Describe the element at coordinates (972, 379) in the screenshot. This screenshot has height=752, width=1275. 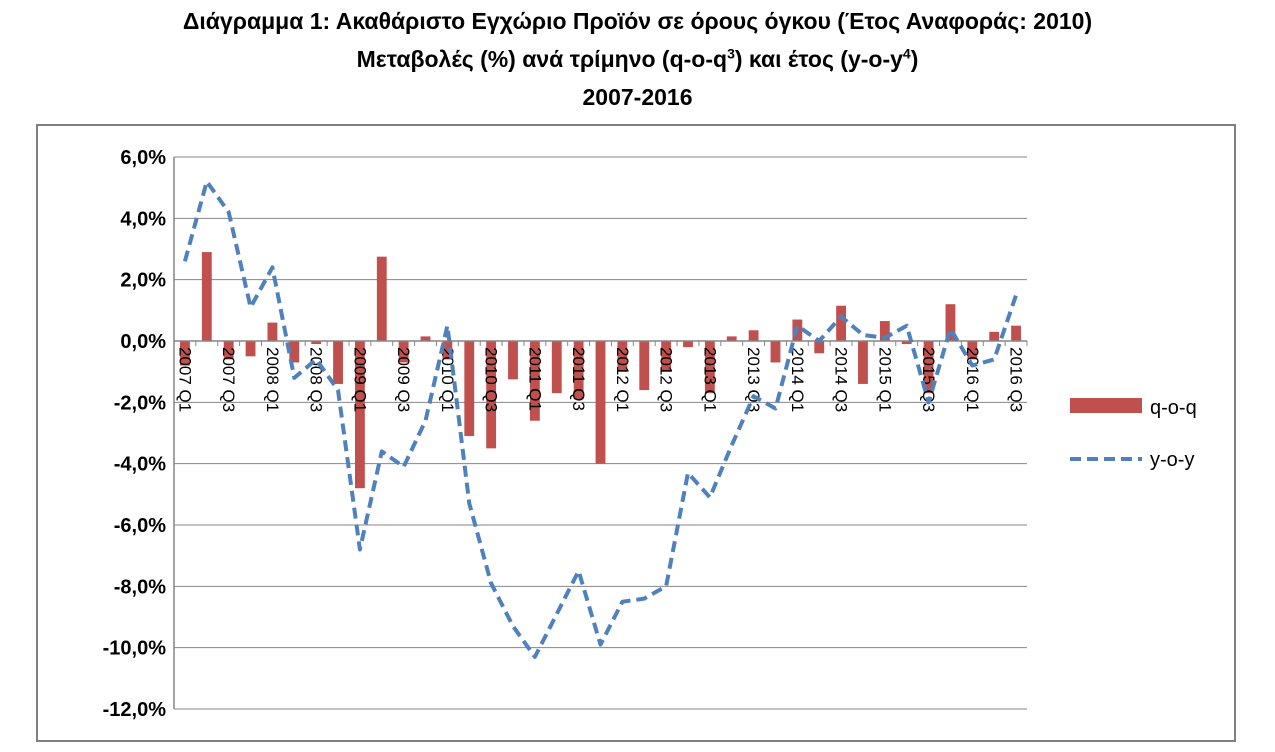
I see `x-tick-label: 2016 Q1` at that location.